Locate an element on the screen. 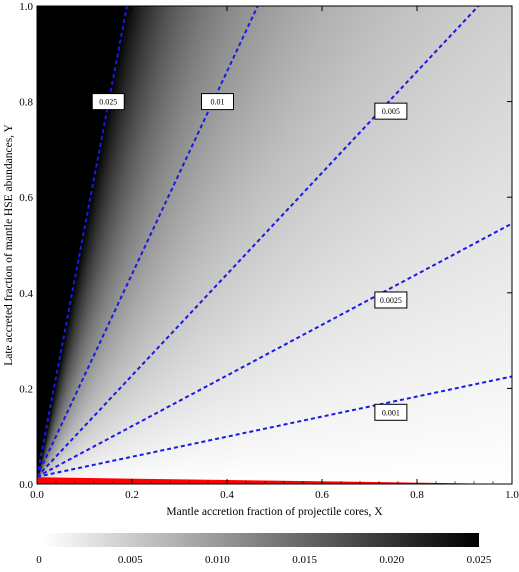  x-tick-label: 1.0 is located at coordinates (512, 495).